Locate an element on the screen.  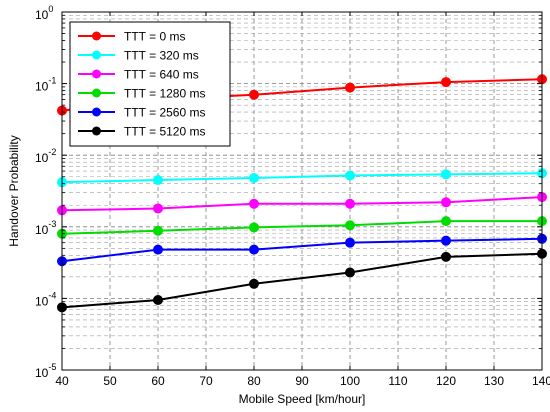
x-tick-label: 100 is located at coordinates (350, 381).